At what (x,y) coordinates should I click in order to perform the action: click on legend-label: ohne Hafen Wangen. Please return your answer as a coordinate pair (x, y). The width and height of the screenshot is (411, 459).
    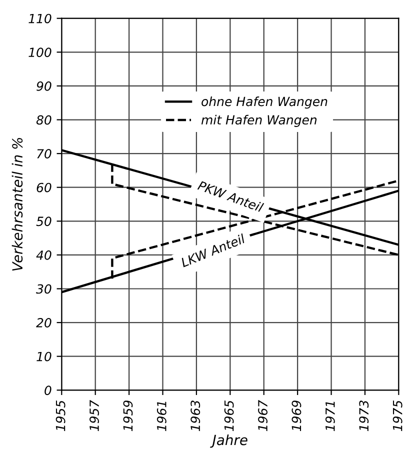
    Looking at the image, I should click on (265, 102).